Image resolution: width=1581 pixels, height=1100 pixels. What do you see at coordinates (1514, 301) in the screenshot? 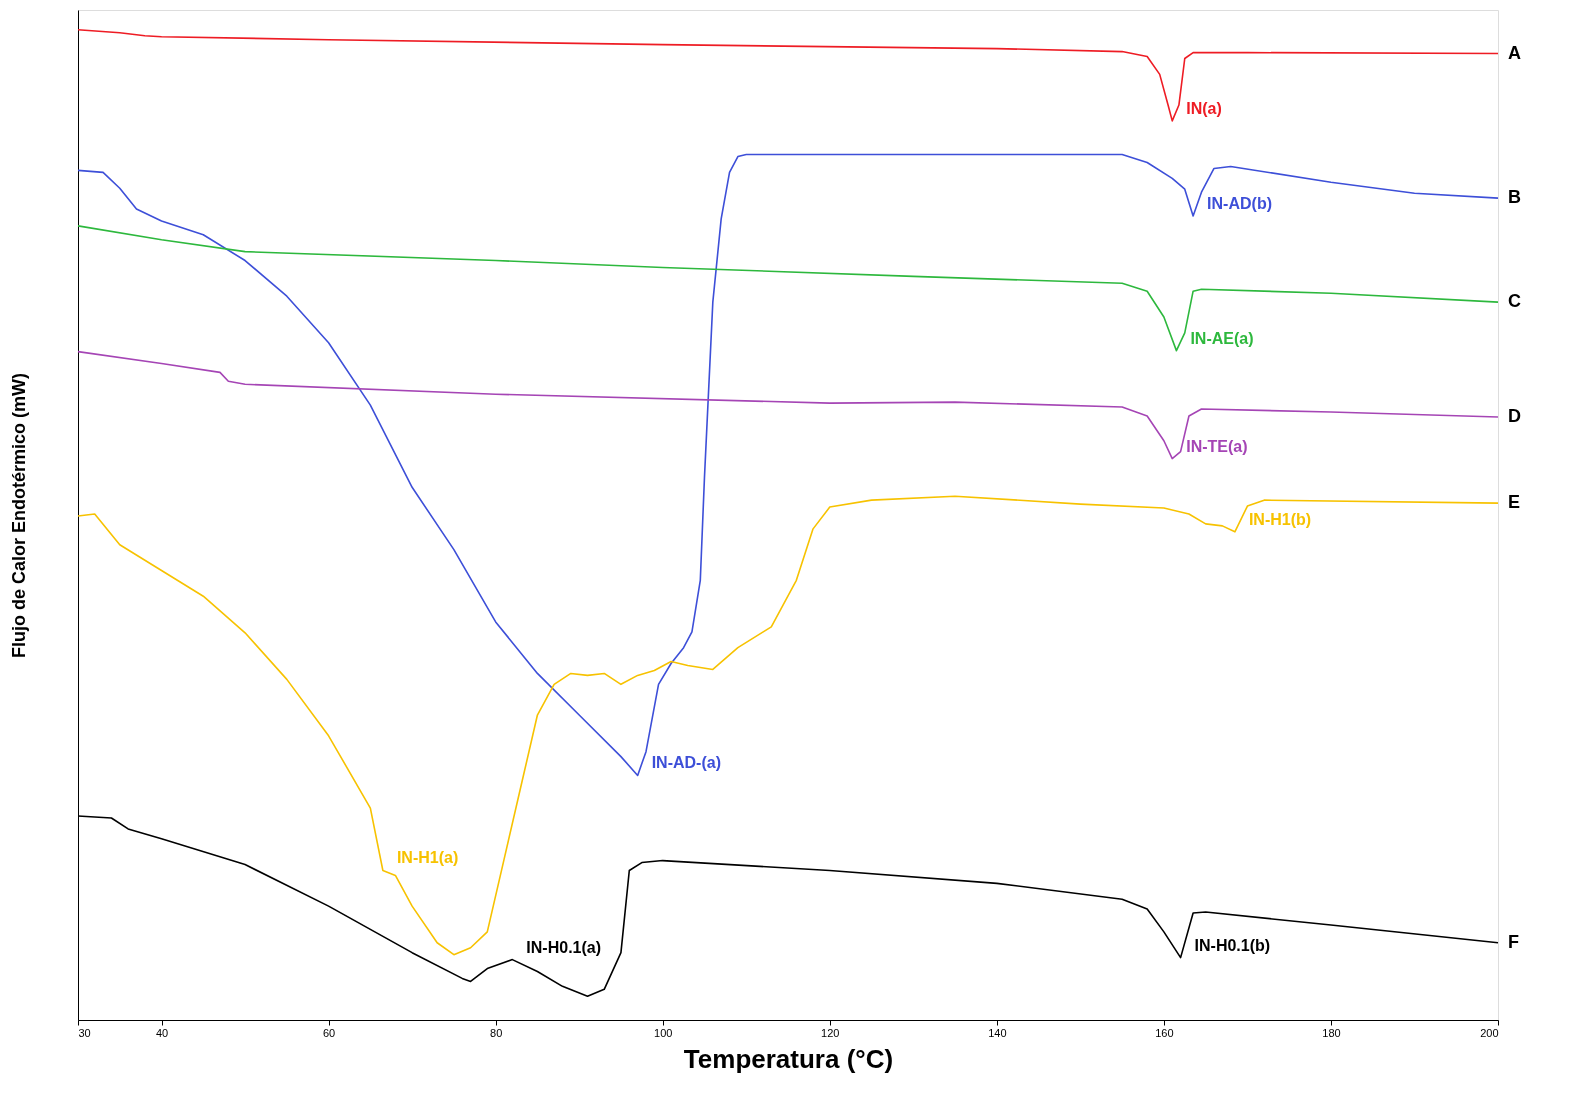
I see `series-label: C` at bounding box center [1514, 301].